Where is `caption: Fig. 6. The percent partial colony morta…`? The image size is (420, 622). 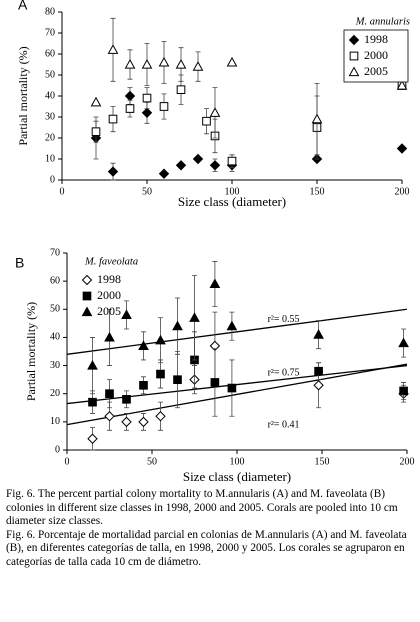
caption: Fig. 6. The percent partial colony morta… is located at coordinates (210, 528).